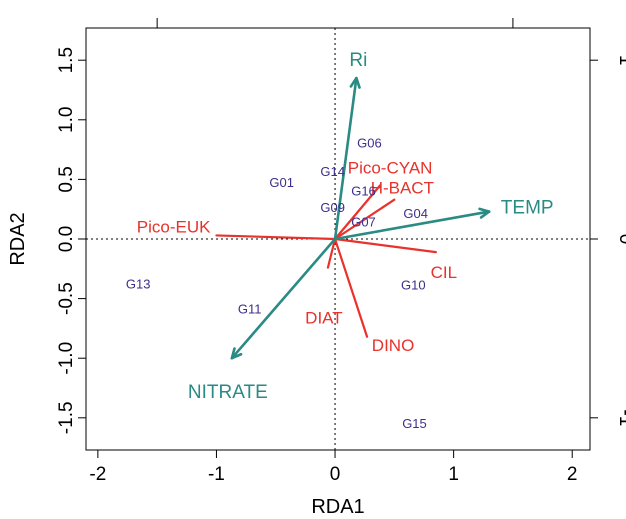 The height and width of the screenshot is (519, 626). What do you see at coordinates (390, 167) in the screenshot?
I see `pico-cyan-label: Pico-CYAN` at bounding box center [390, 167].